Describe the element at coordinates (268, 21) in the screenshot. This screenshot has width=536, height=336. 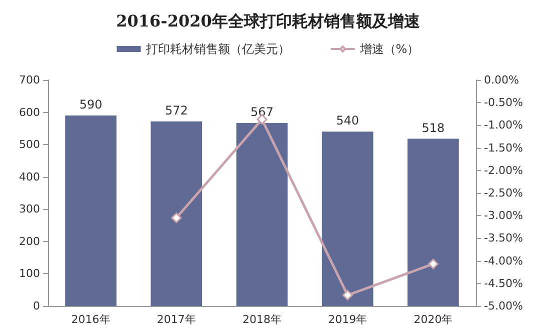
I see `chart-title: 2016-2020年全球打印耗材销售额及增速` at that location.